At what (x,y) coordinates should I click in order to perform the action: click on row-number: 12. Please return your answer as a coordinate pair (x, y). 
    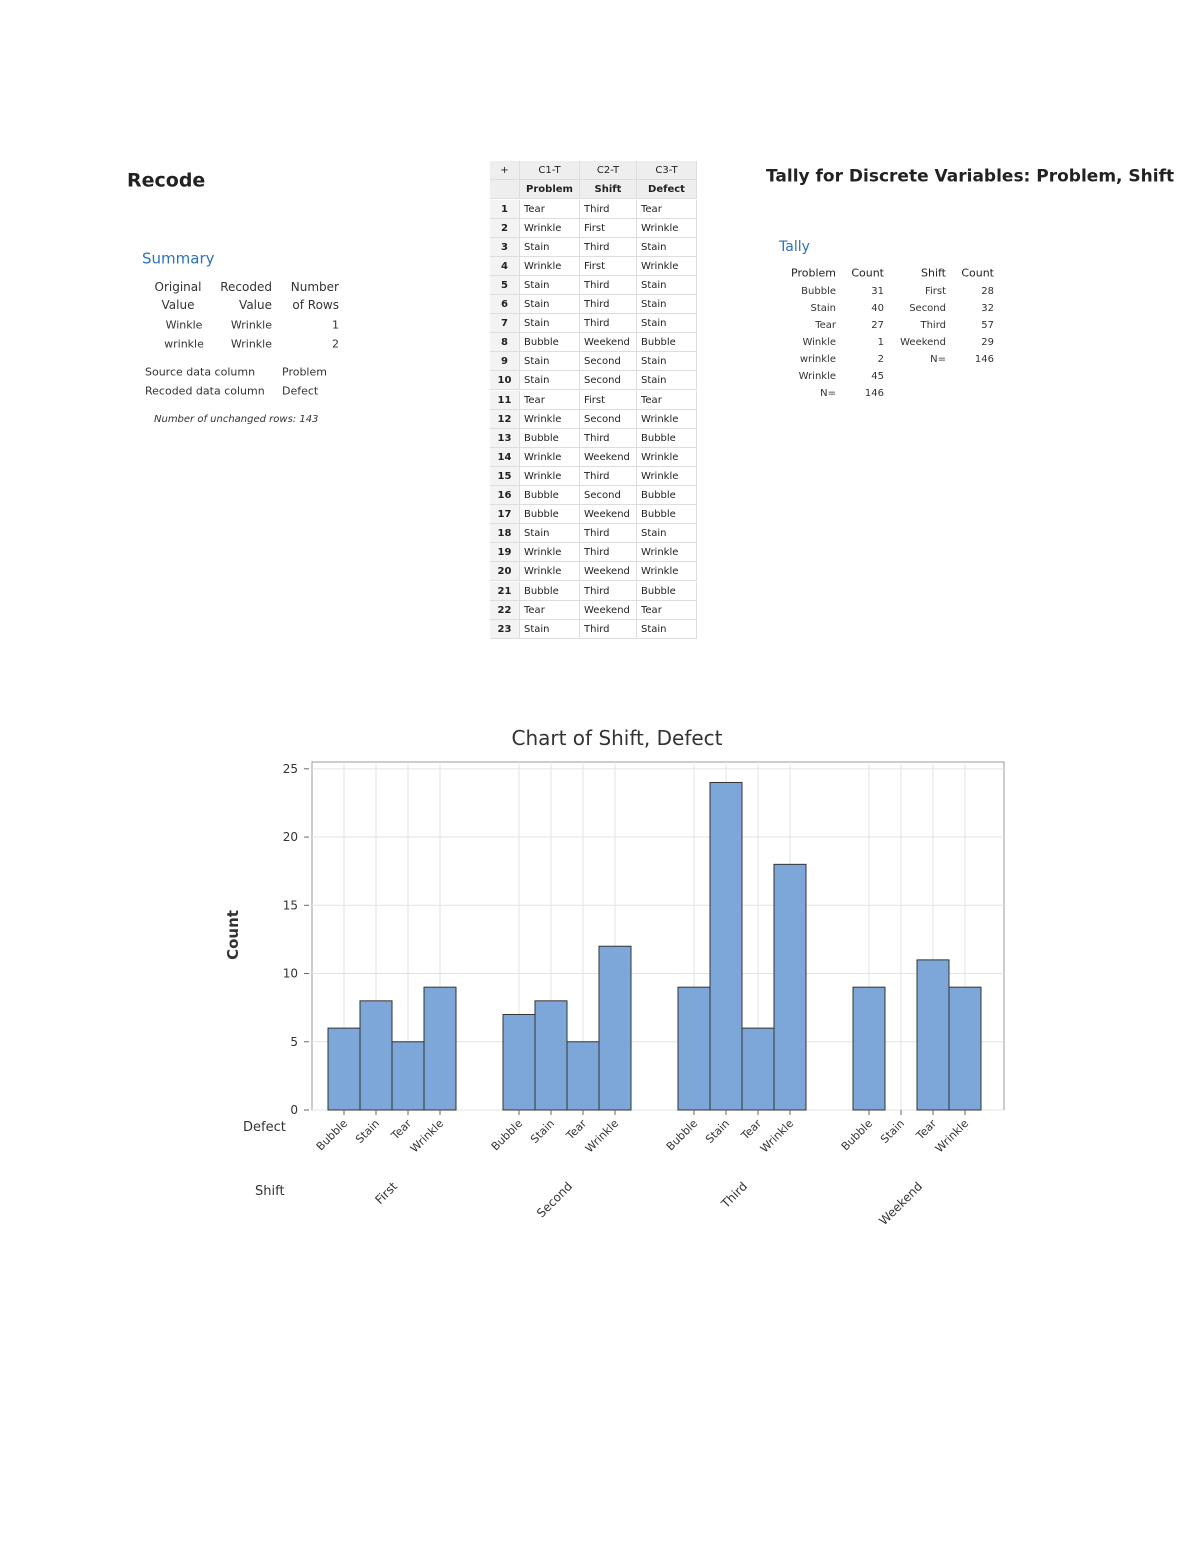
    Looking at the image, I should click on (505, 419).